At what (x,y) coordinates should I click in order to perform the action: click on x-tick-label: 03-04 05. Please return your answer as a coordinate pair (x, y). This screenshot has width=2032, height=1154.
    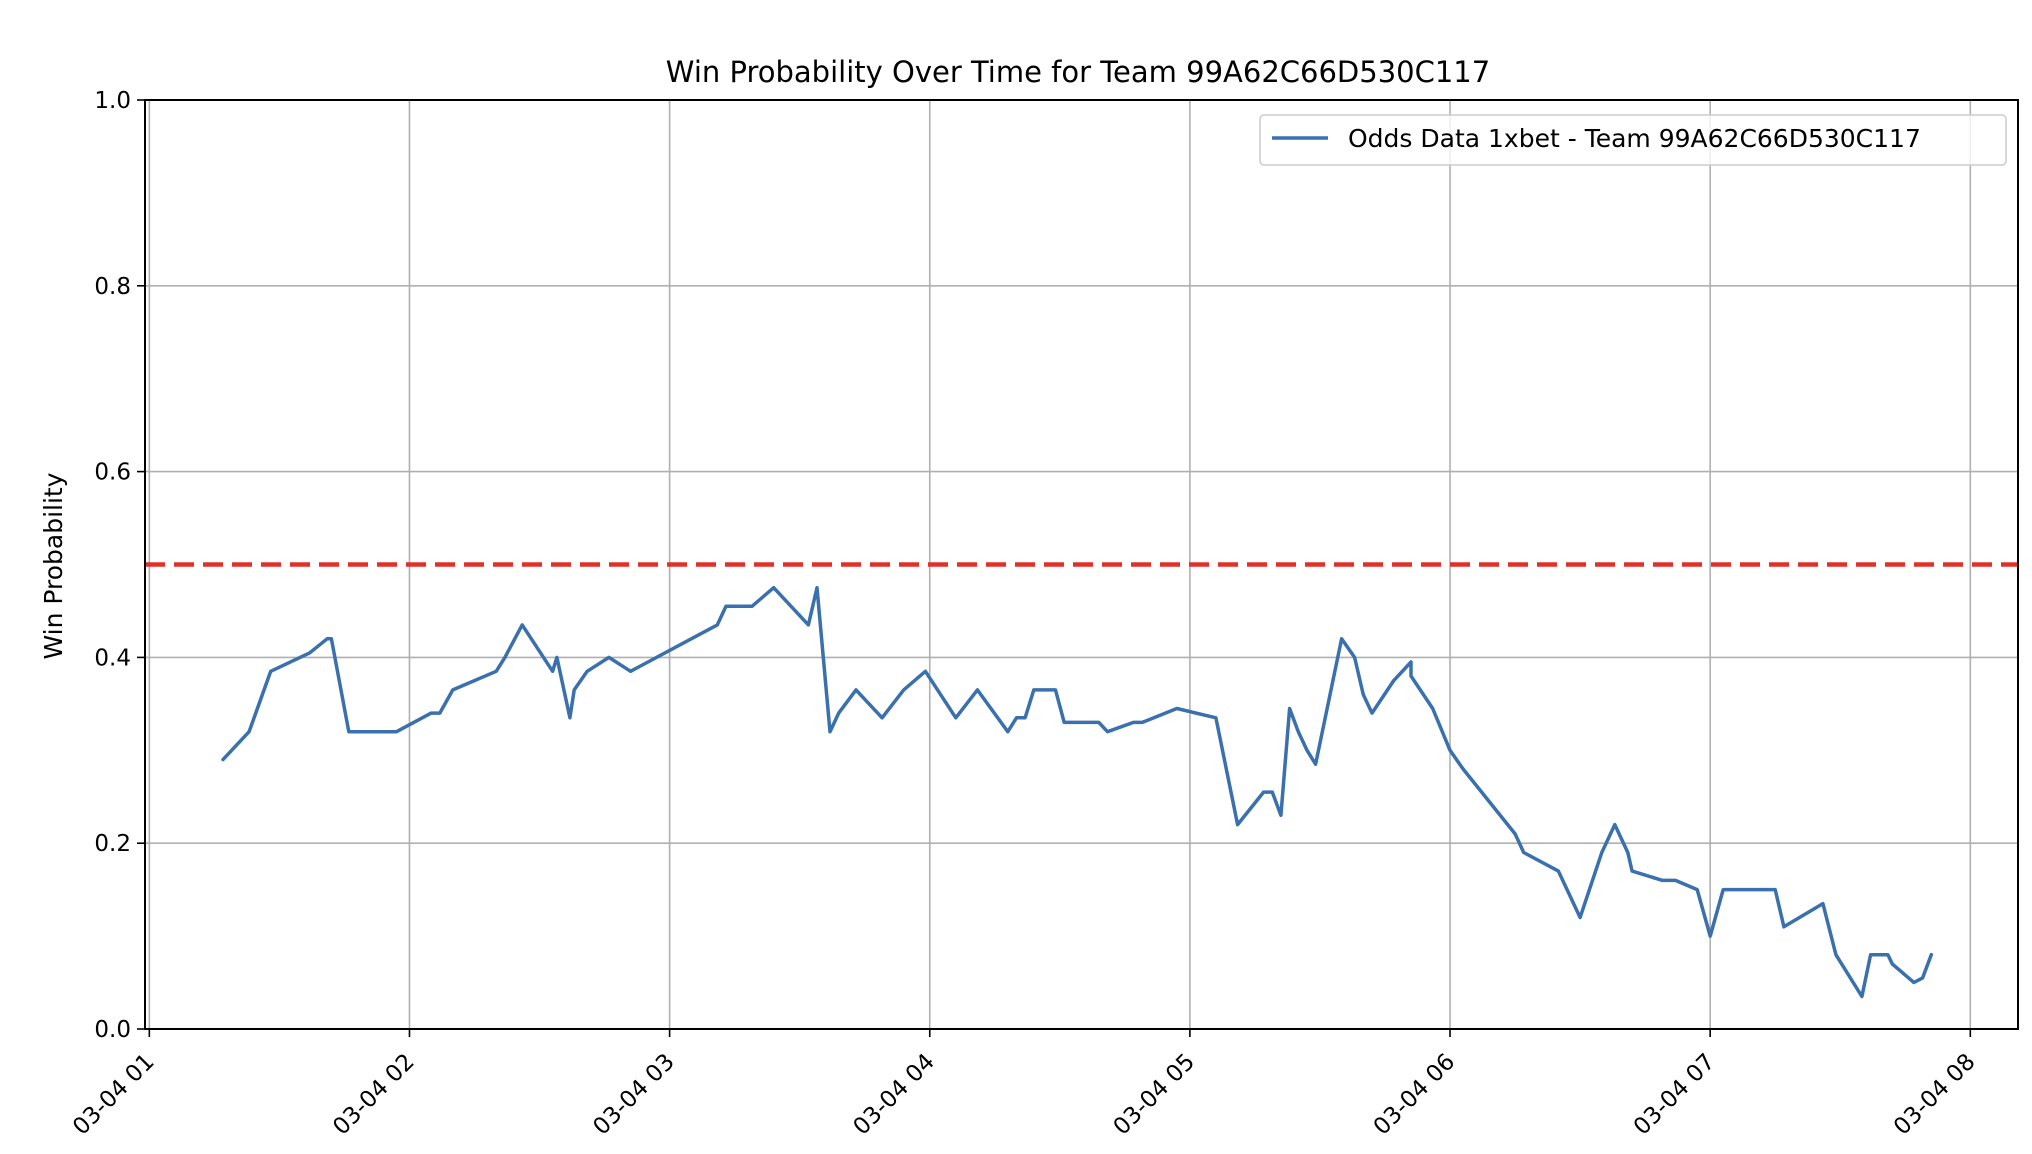
    Looking at the image, I should click on (1155, 1095).